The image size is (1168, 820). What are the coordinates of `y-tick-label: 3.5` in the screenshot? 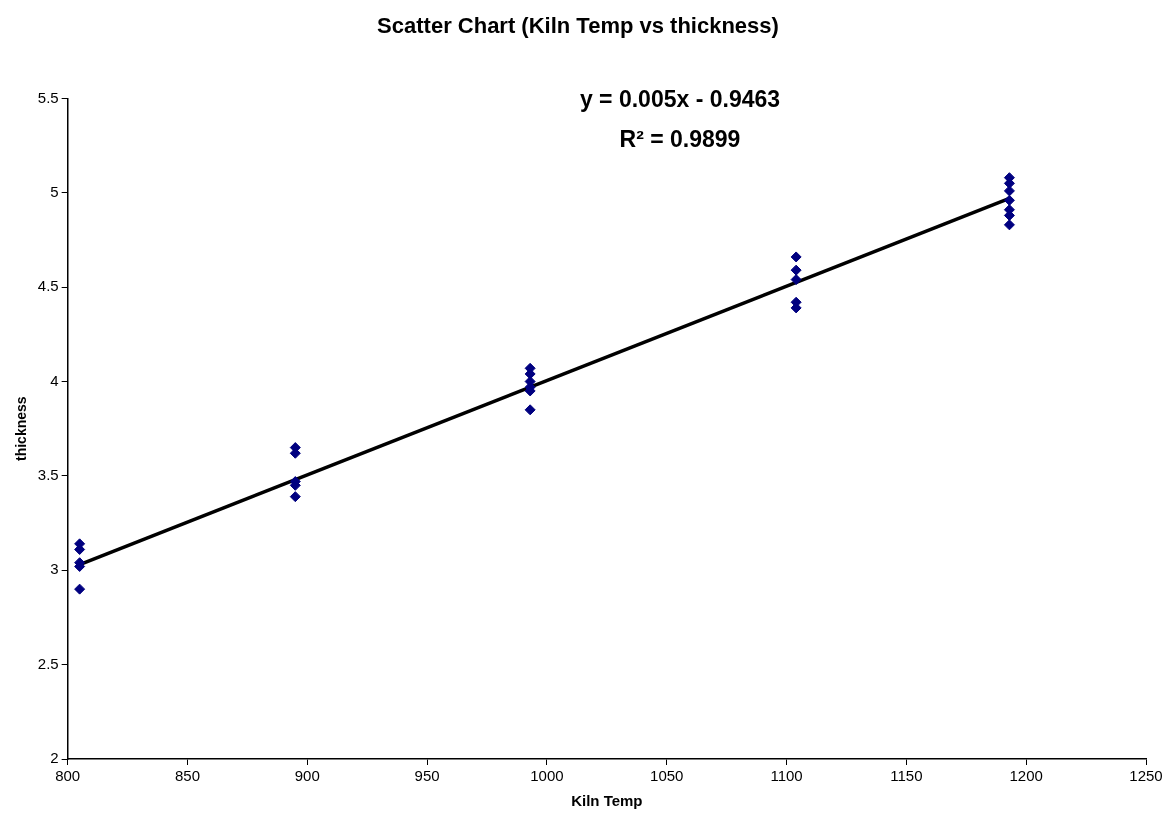 It's located at (48, 475).